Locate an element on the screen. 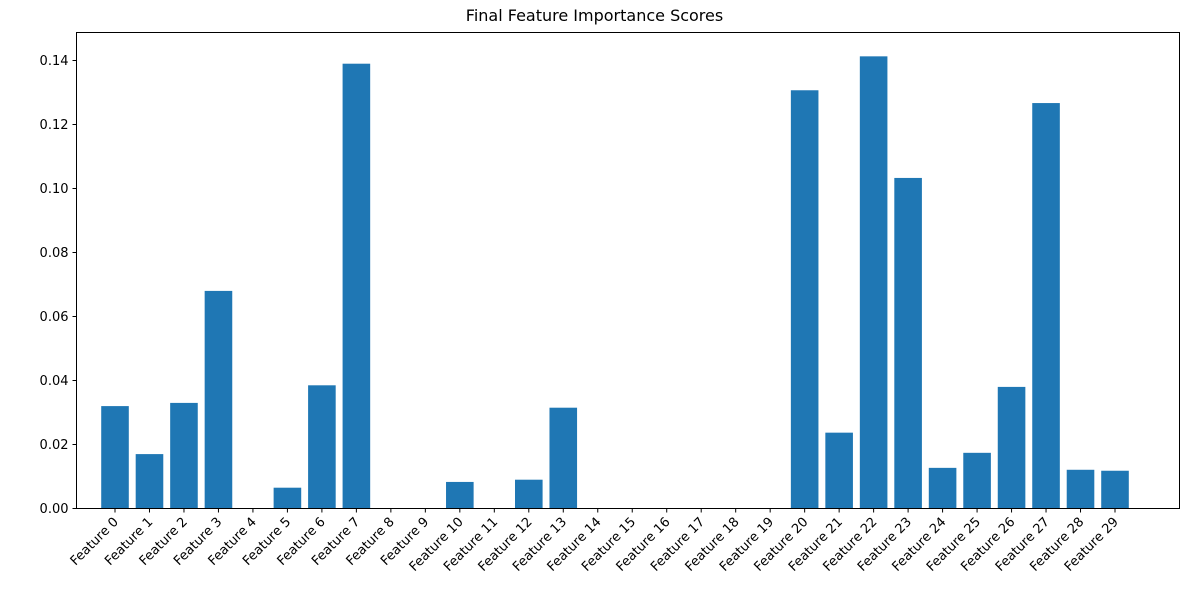  y-tick-label: 0.08 is located at coordinates (54, 253).